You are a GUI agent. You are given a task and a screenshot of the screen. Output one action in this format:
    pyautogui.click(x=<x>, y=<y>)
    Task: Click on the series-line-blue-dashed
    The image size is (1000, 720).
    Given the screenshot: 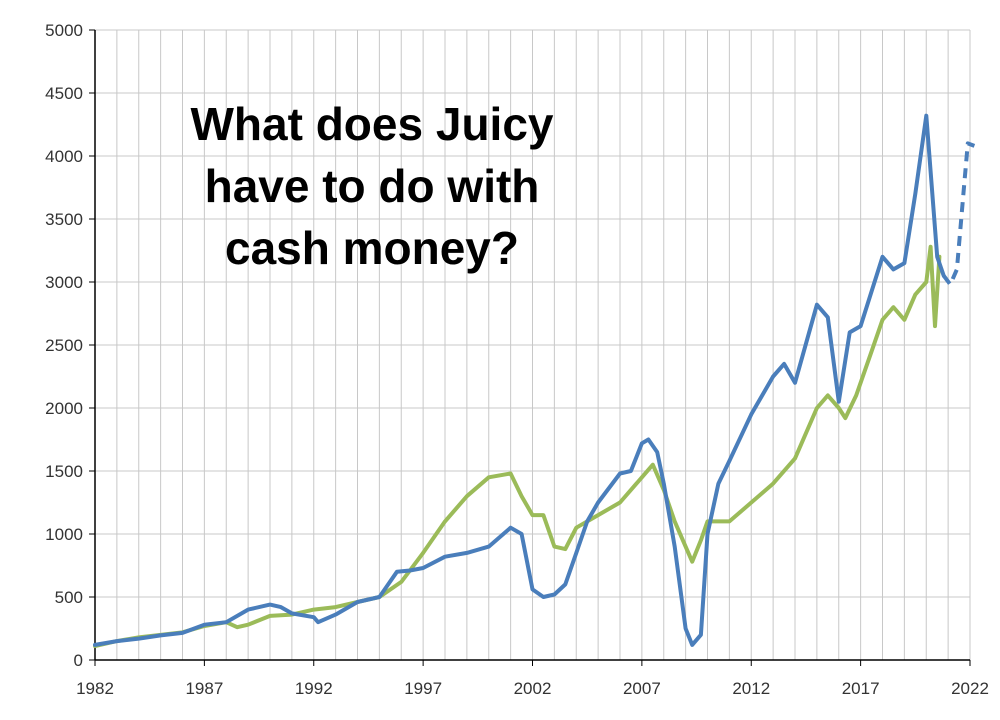 What is the action you would take?
    pyautogui.click(x=959, y=214)
    